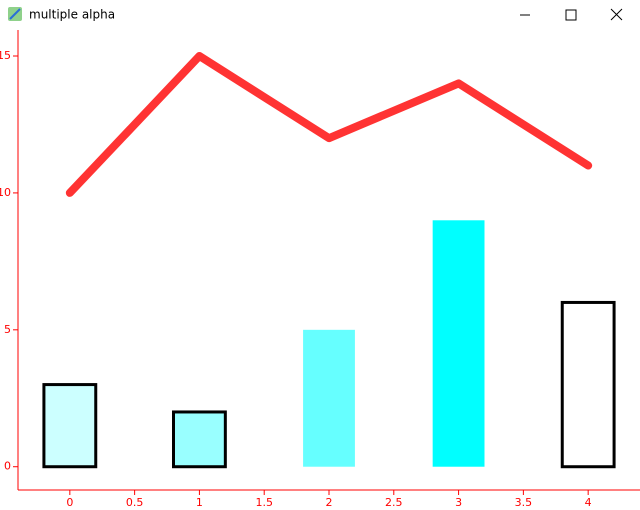  Describe the element at coordinates (69, 502) in the screenshot. I see `x-tick-label: 0` at that location.